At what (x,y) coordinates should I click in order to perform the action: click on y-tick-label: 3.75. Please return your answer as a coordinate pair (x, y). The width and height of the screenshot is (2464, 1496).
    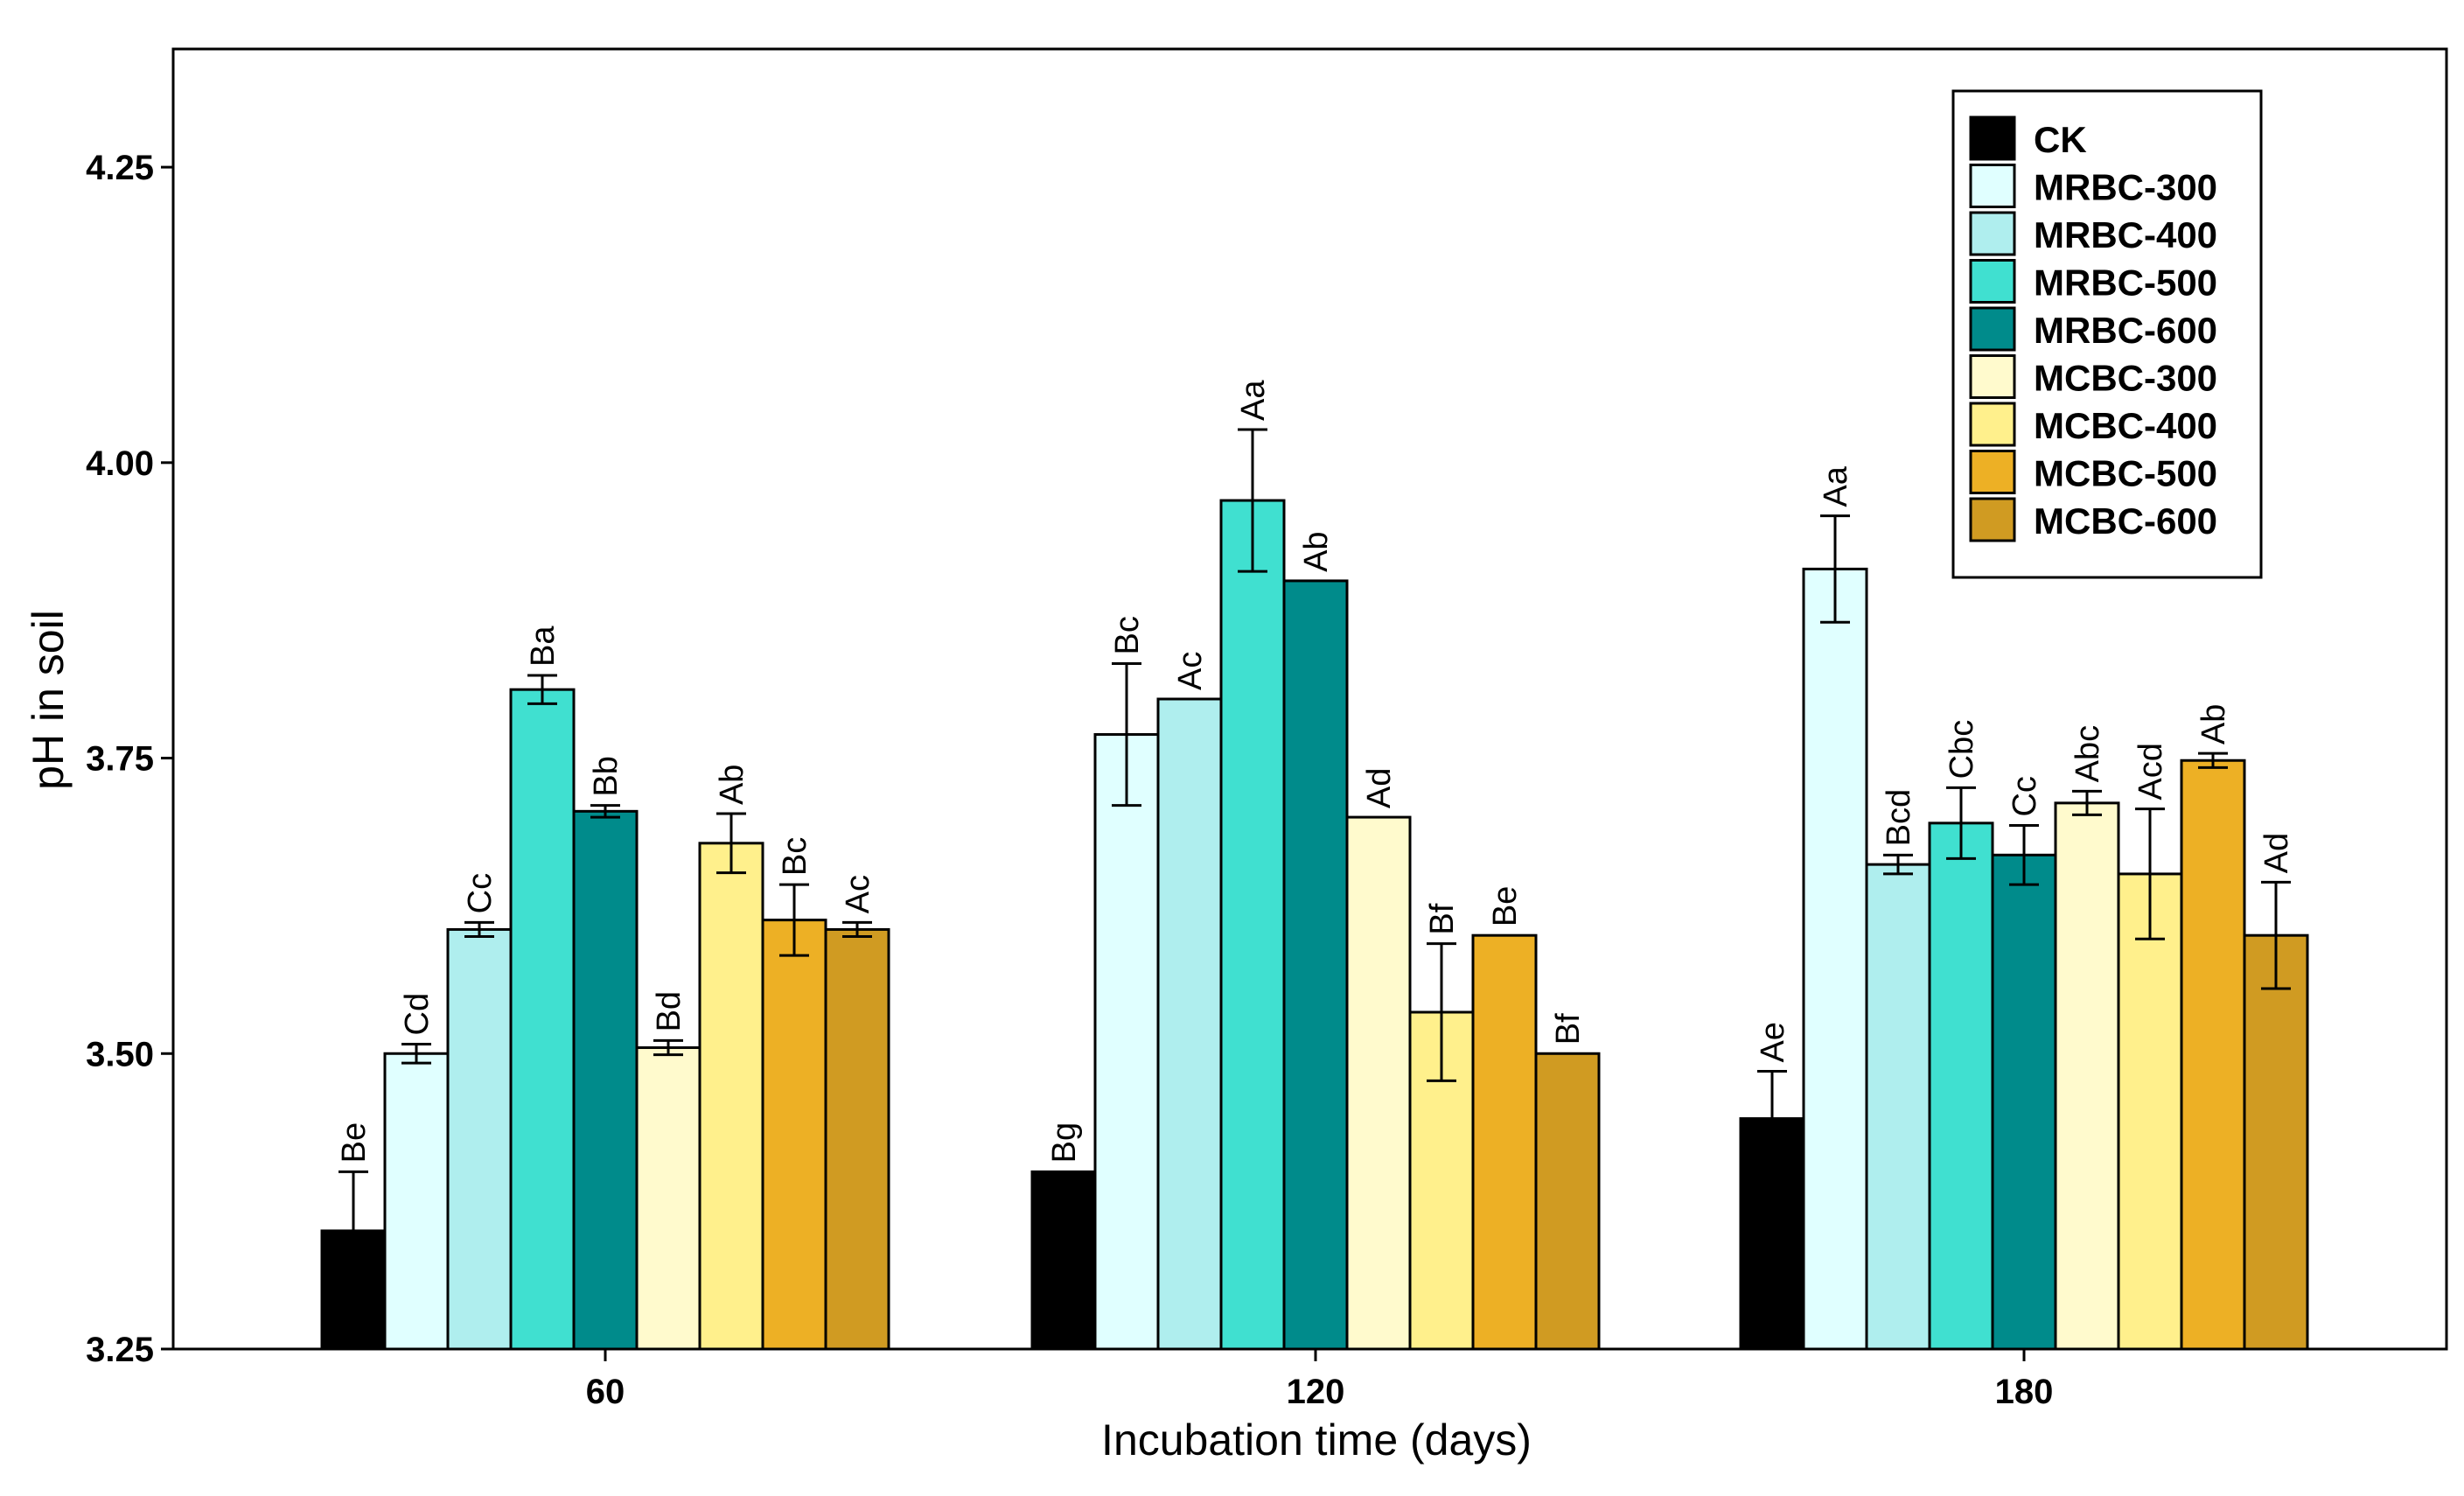
    Looking at the image, I should click on (120, 759).